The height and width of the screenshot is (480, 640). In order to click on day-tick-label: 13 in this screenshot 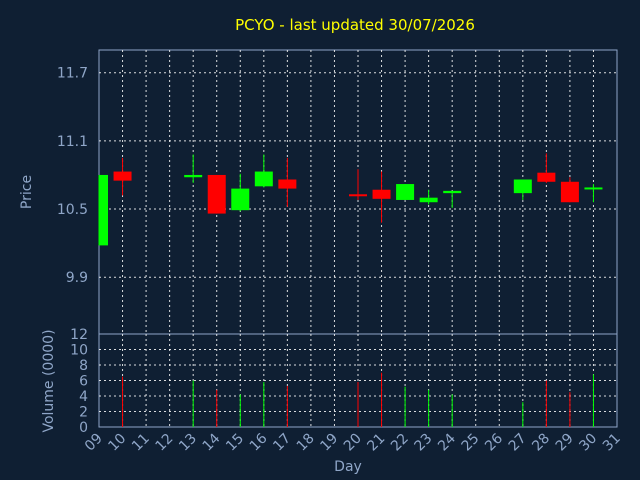, I will do `click(188, 443)`.